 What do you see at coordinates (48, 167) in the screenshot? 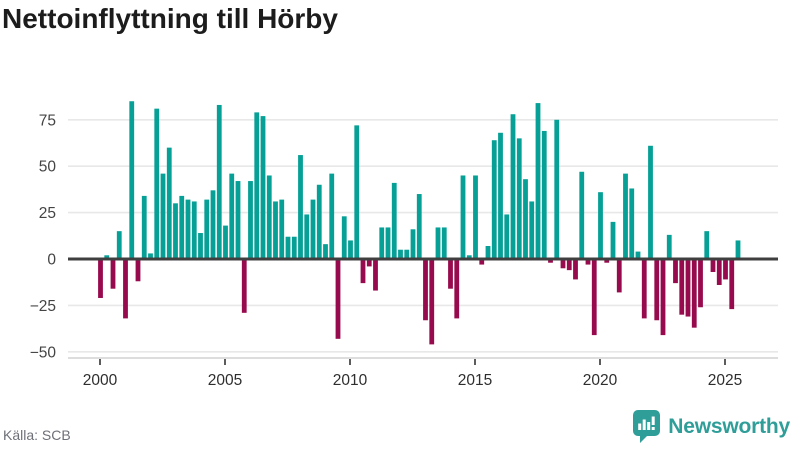
I see `y-axis-label: 50` at bounding box center [48, 167].